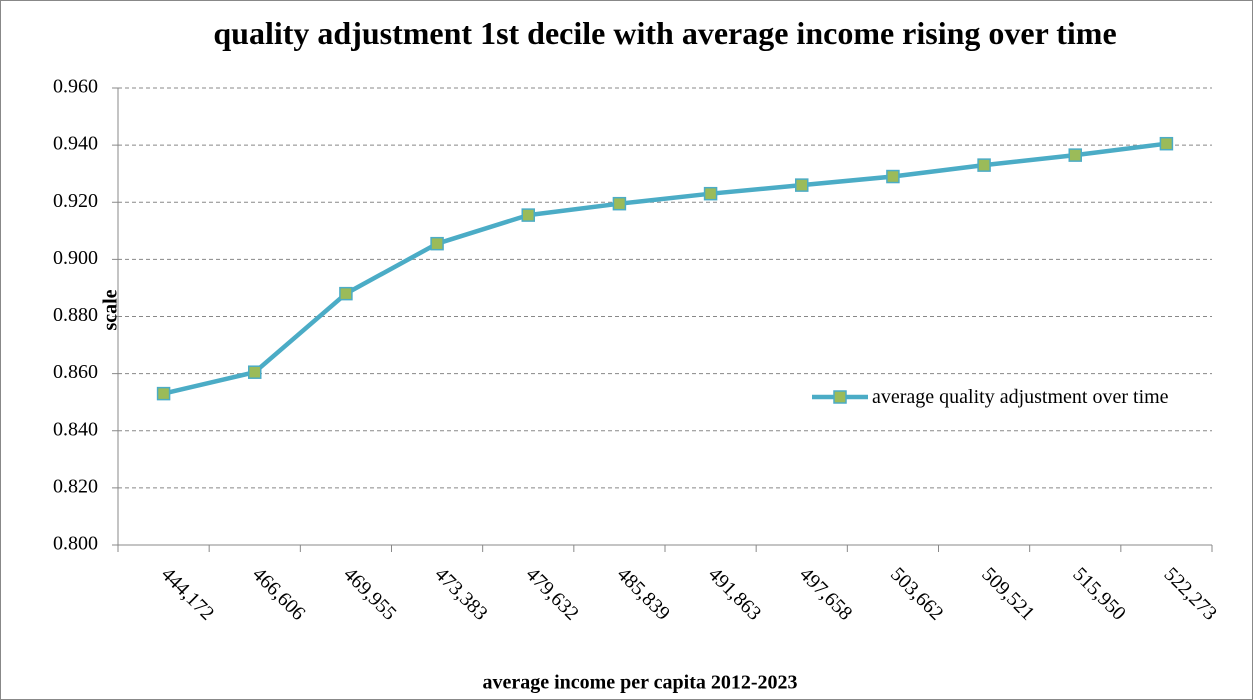 The width and height of the screenshot is (1253, 700). I want to click on y-tick-label: 0.820, so click(75, 486).